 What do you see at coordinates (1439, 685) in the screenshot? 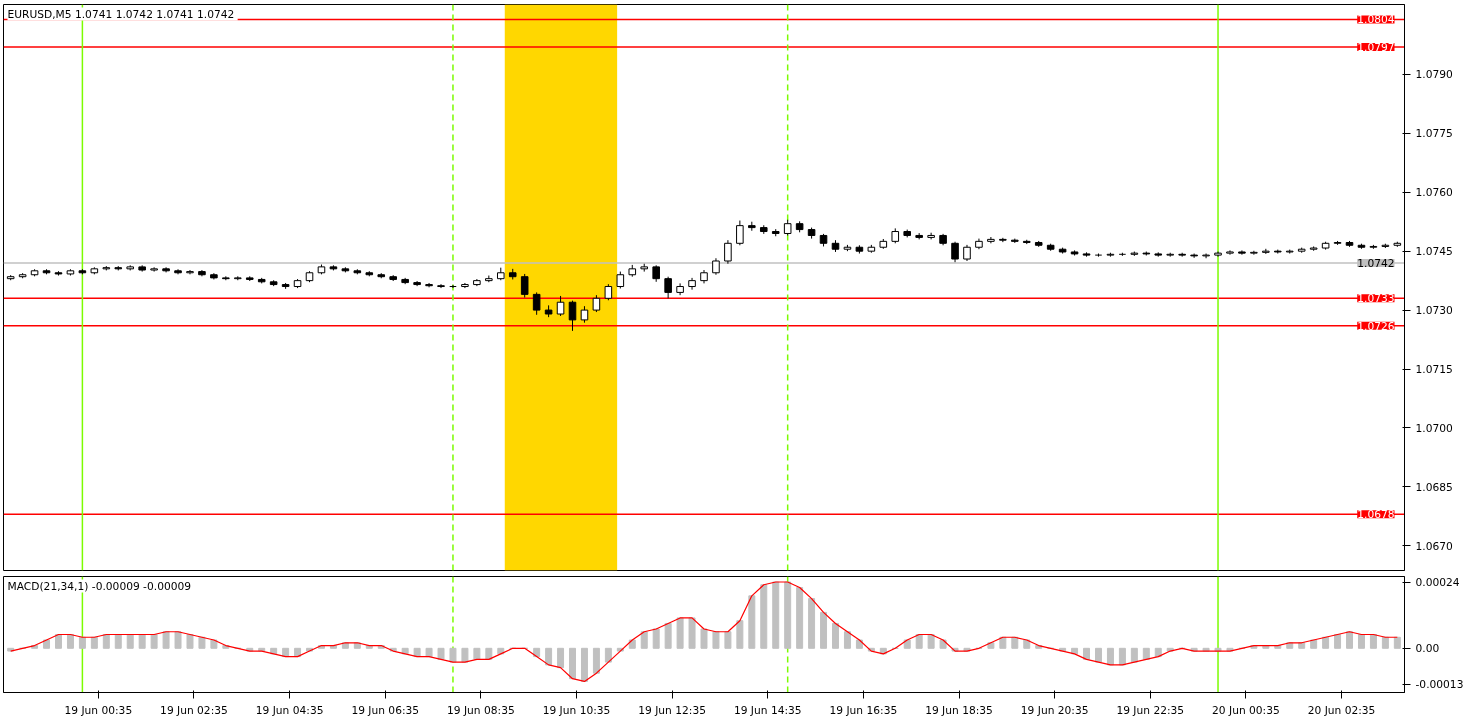
I see `y-tick-label: -0.00013` at bounding box center [1439, 685].